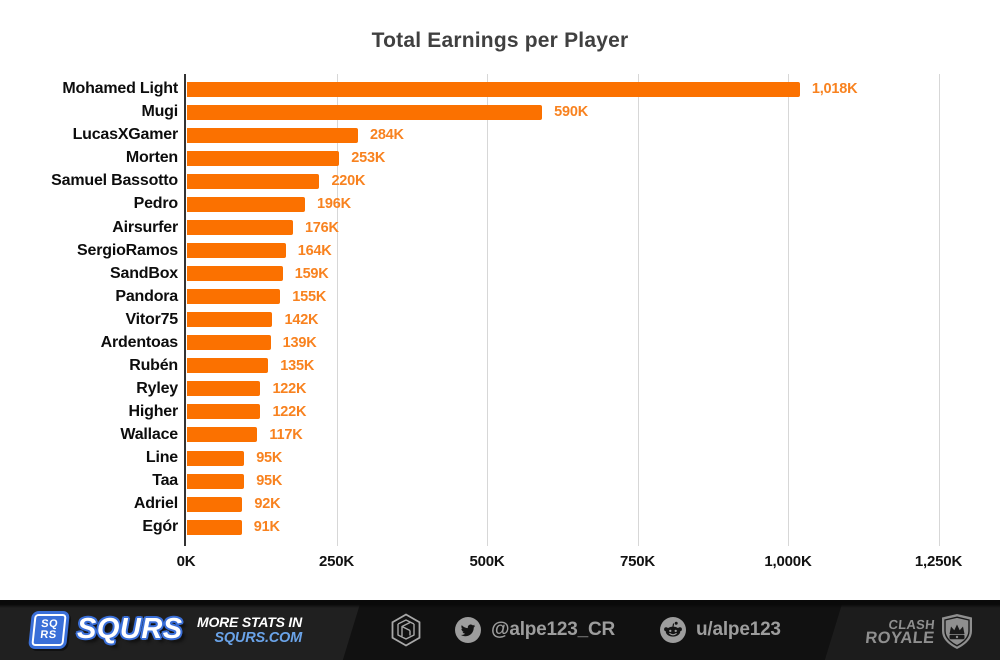 This screenshot has width=1000, height=660. I want to click on x-tick-label: 750K, so click(637, 561).